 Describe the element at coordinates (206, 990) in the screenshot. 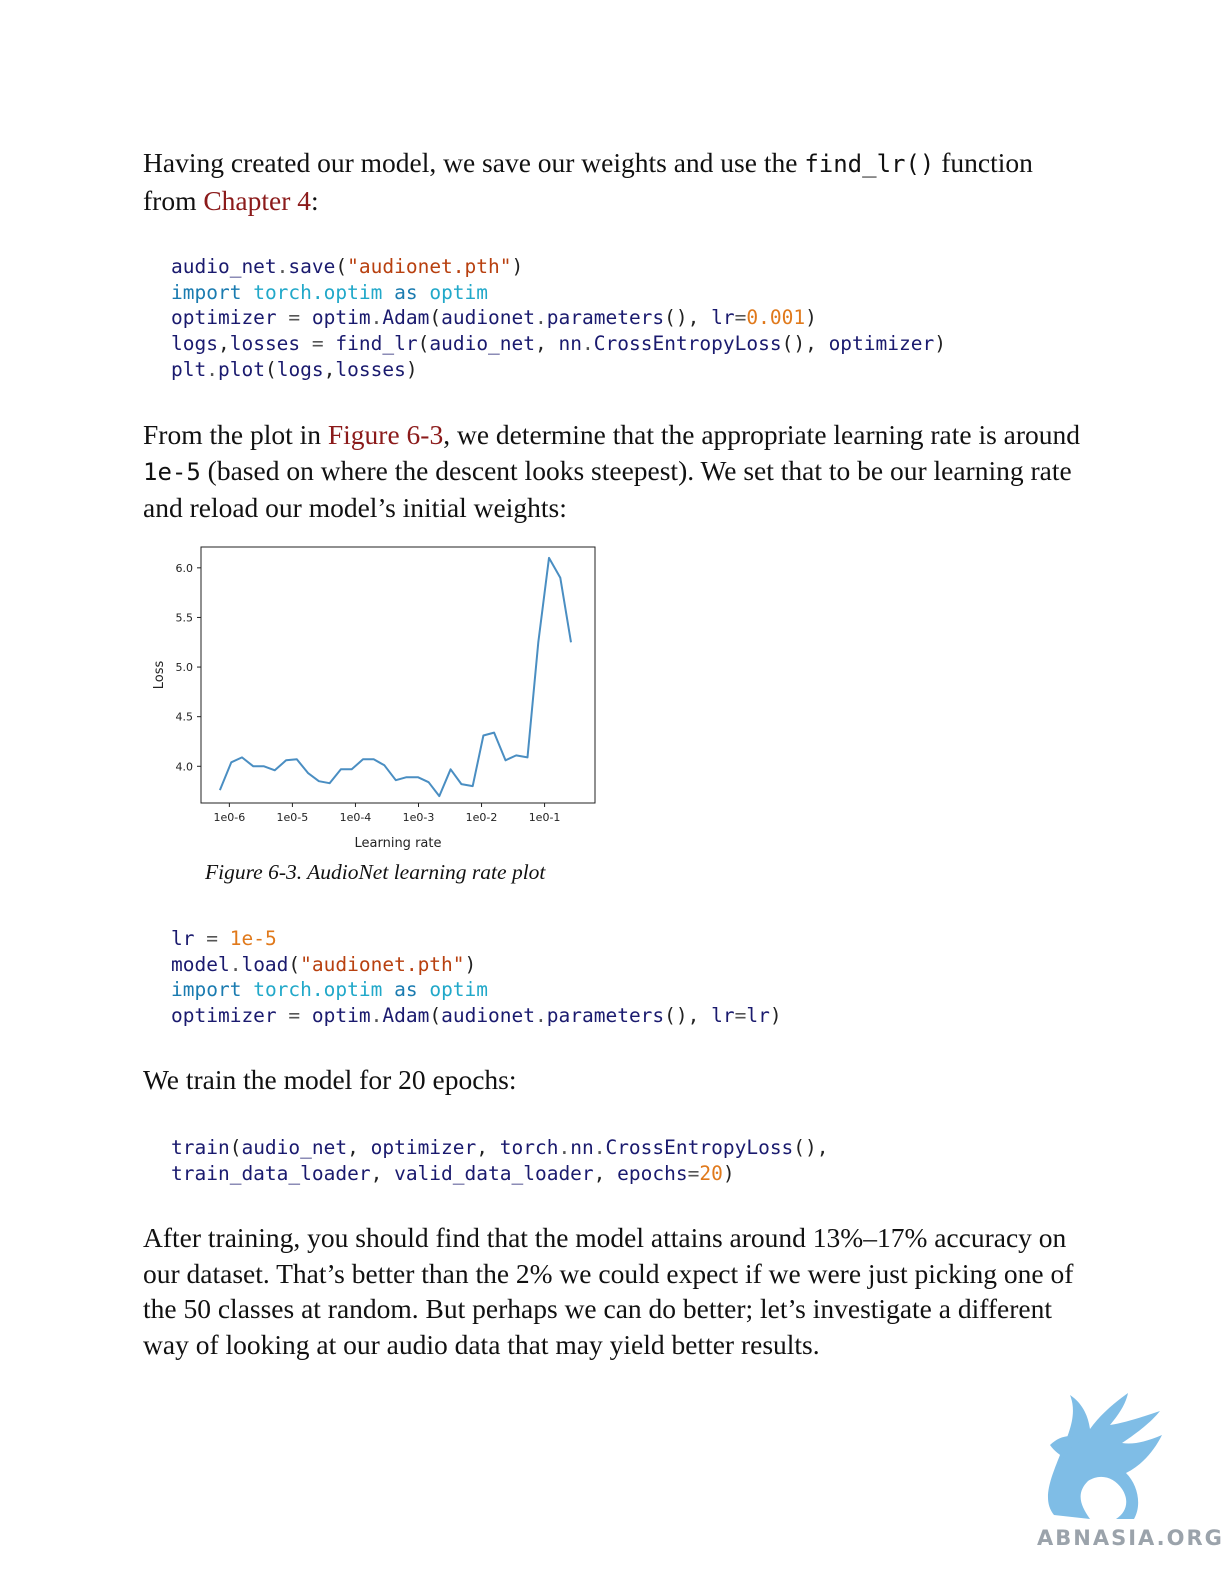

I see `code-token: import` at that location.